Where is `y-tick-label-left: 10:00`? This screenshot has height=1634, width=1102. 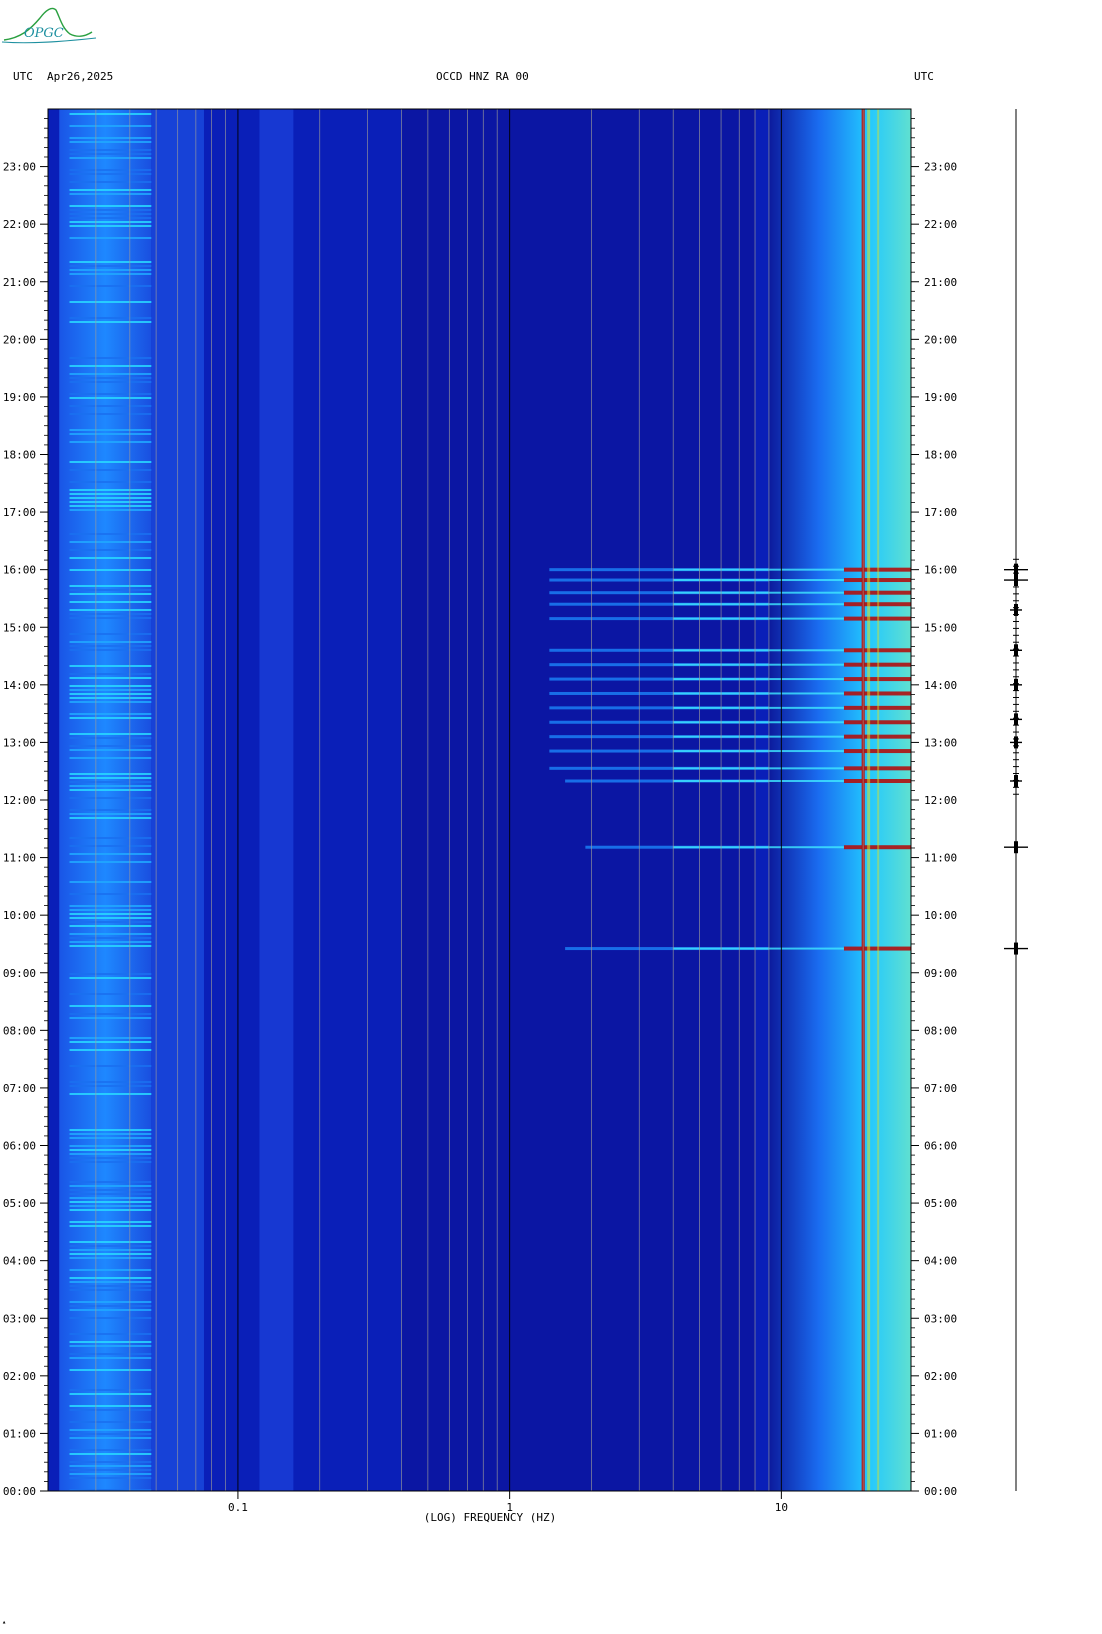
y-tick-label-left: 10:00 is located at coordinates (19, 915).